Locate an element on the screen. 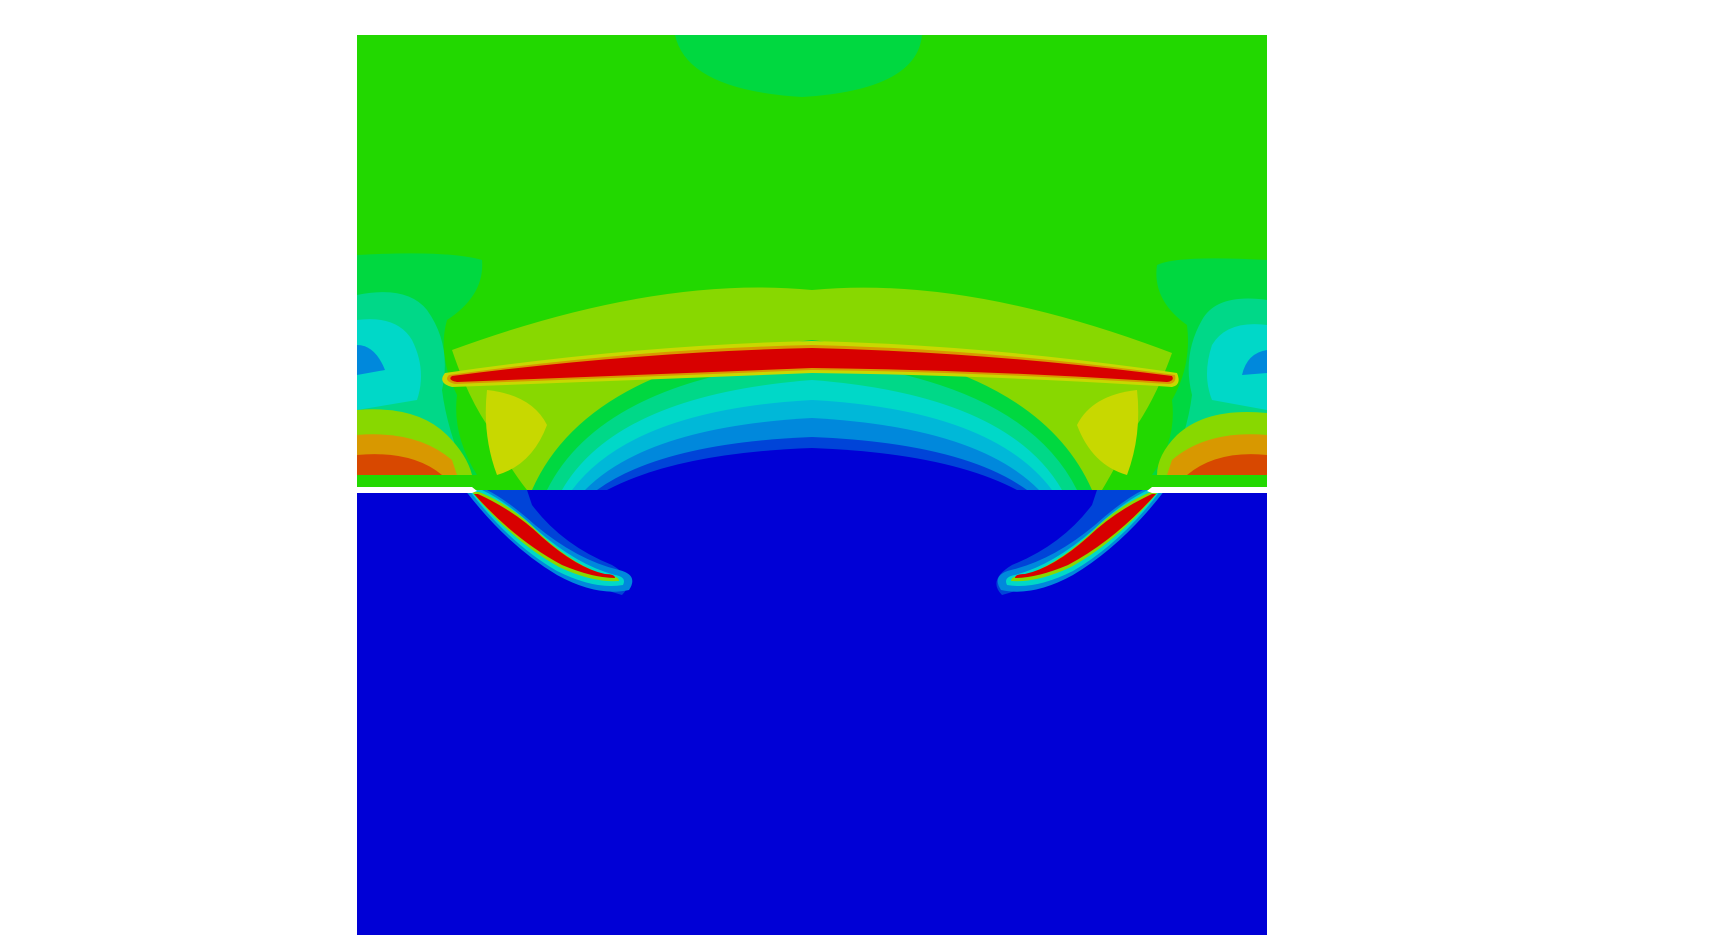 The width and height of the screenshot is (1732, 947). right-lower-pocket is located at coordinates (1021, 517).